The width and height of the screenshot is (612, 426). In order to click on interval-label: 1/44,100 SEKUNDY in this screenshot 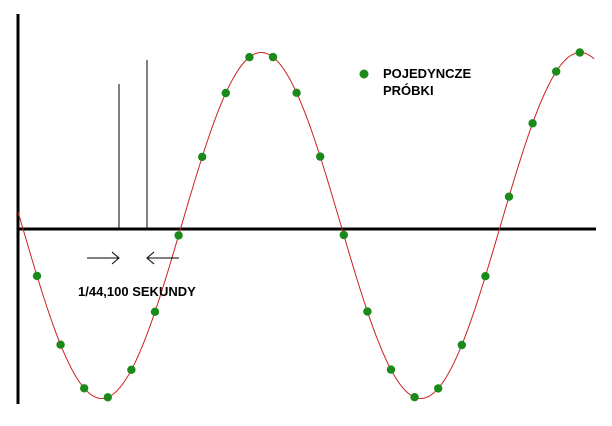, I will do `click(137, 291)`.